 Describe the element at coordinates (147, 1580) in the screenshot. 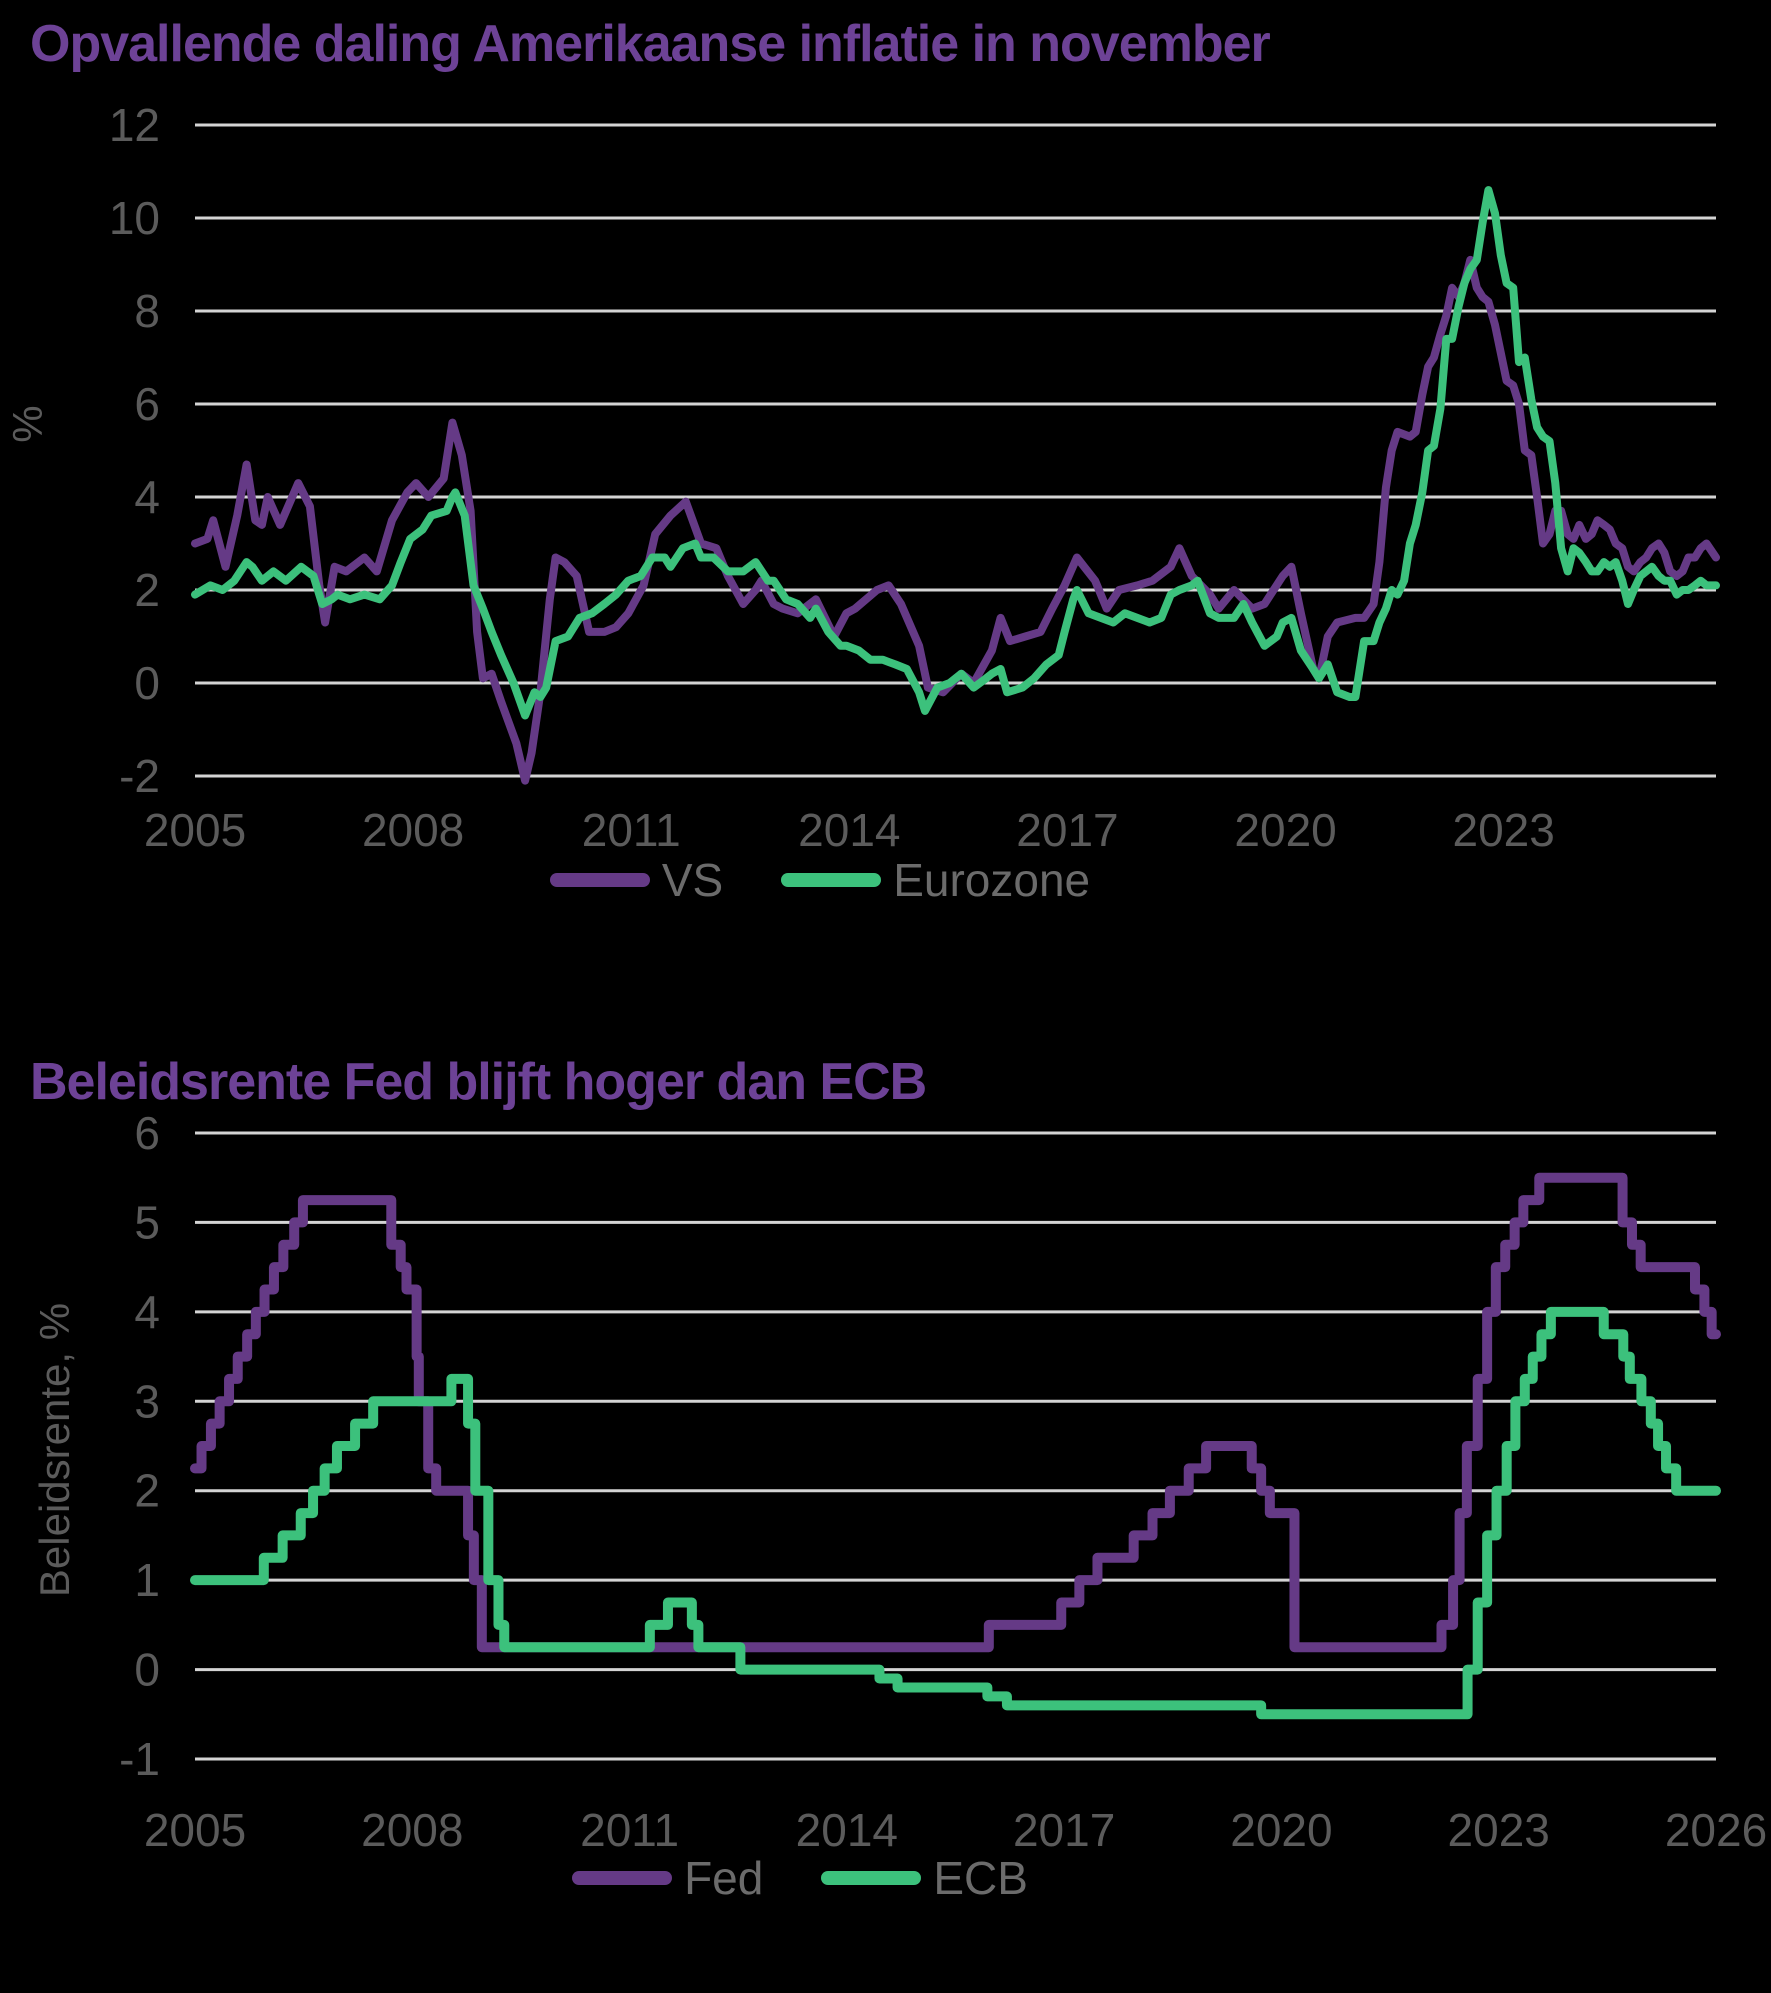

I see `y-tick-label: 1` at that location.